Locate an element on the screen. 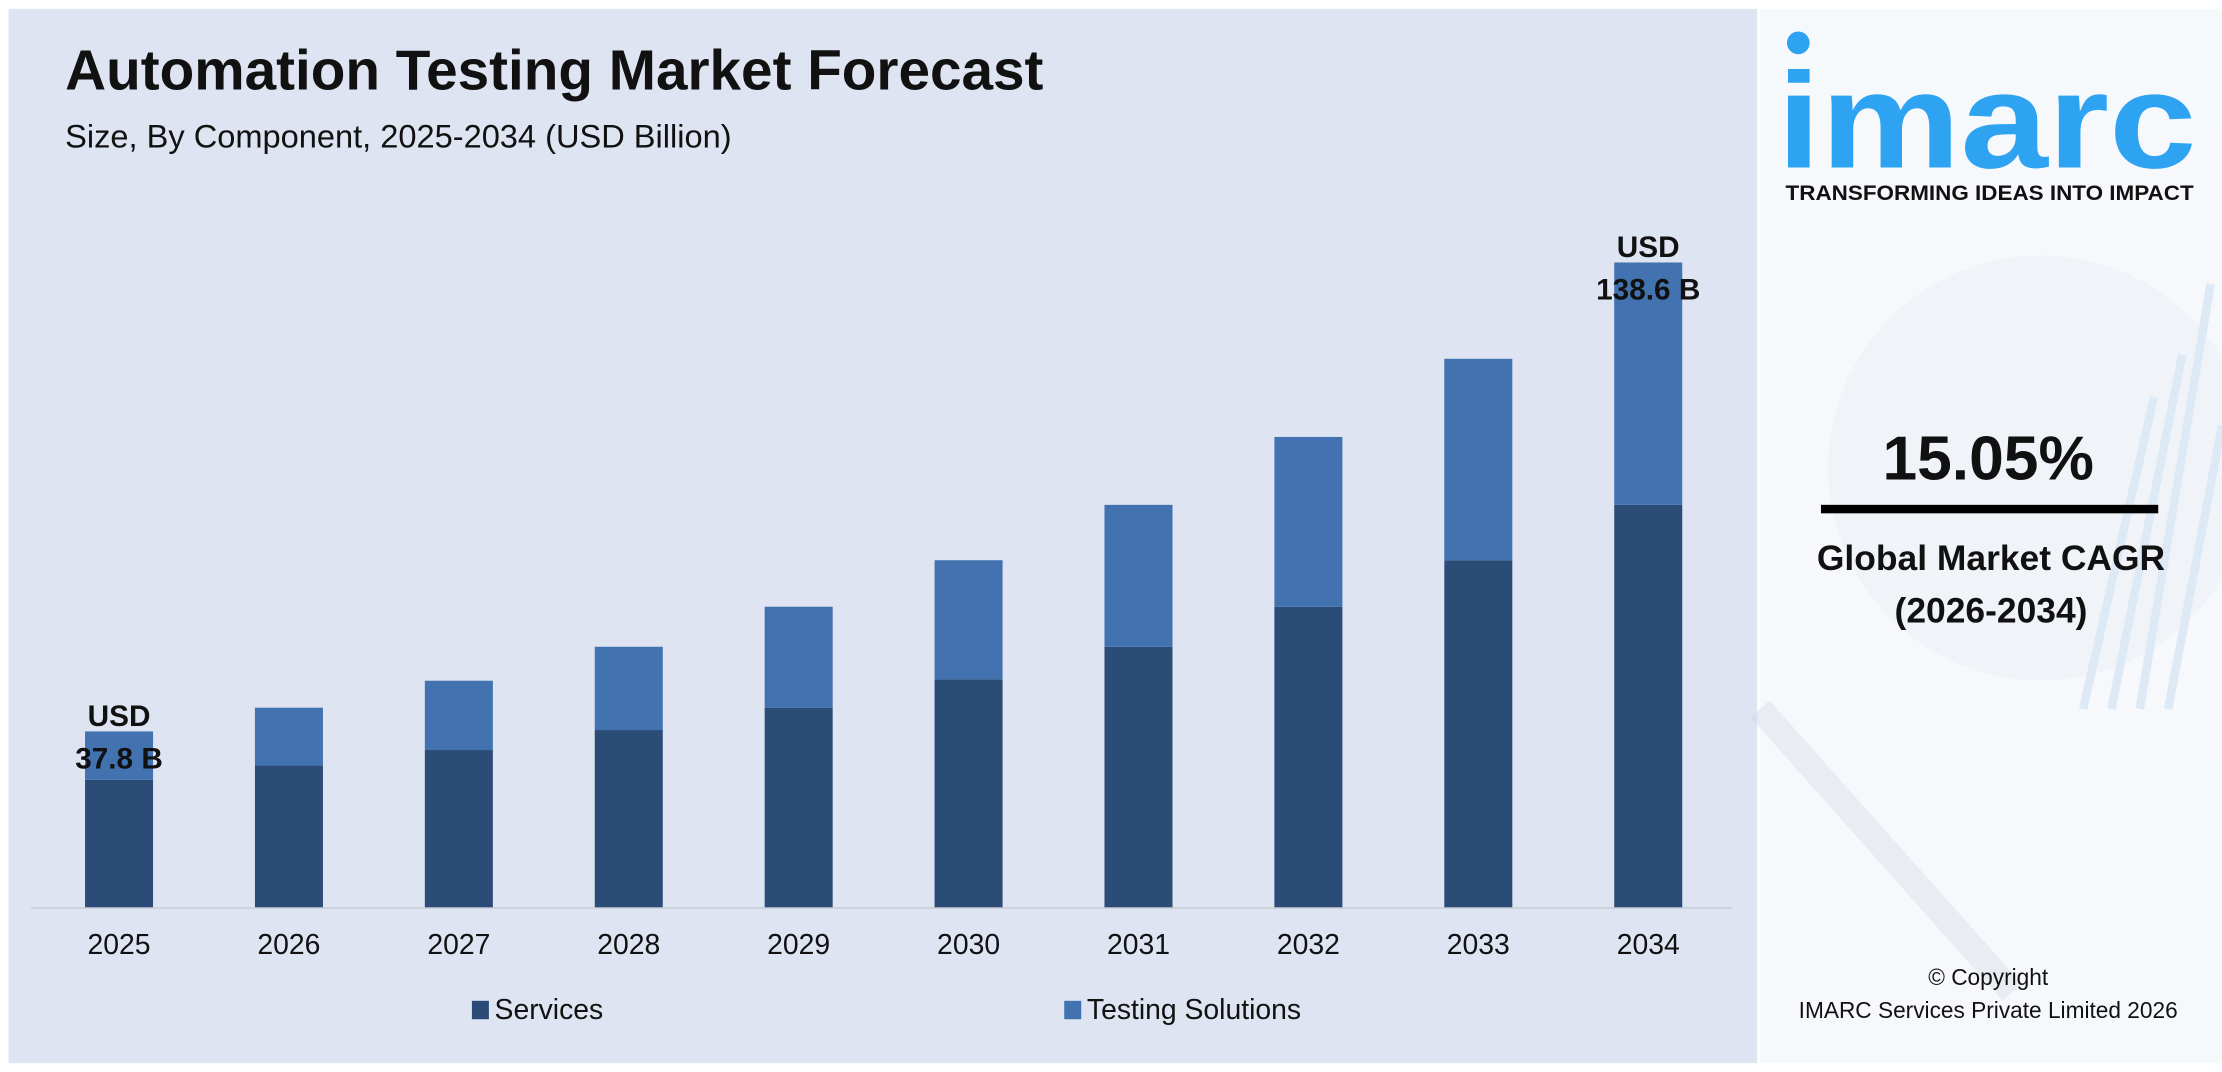 Image resolution: width=2222 pixels, height=1072 pixels. x-tick-label: 2033 is located at coordinates (1478, 945).